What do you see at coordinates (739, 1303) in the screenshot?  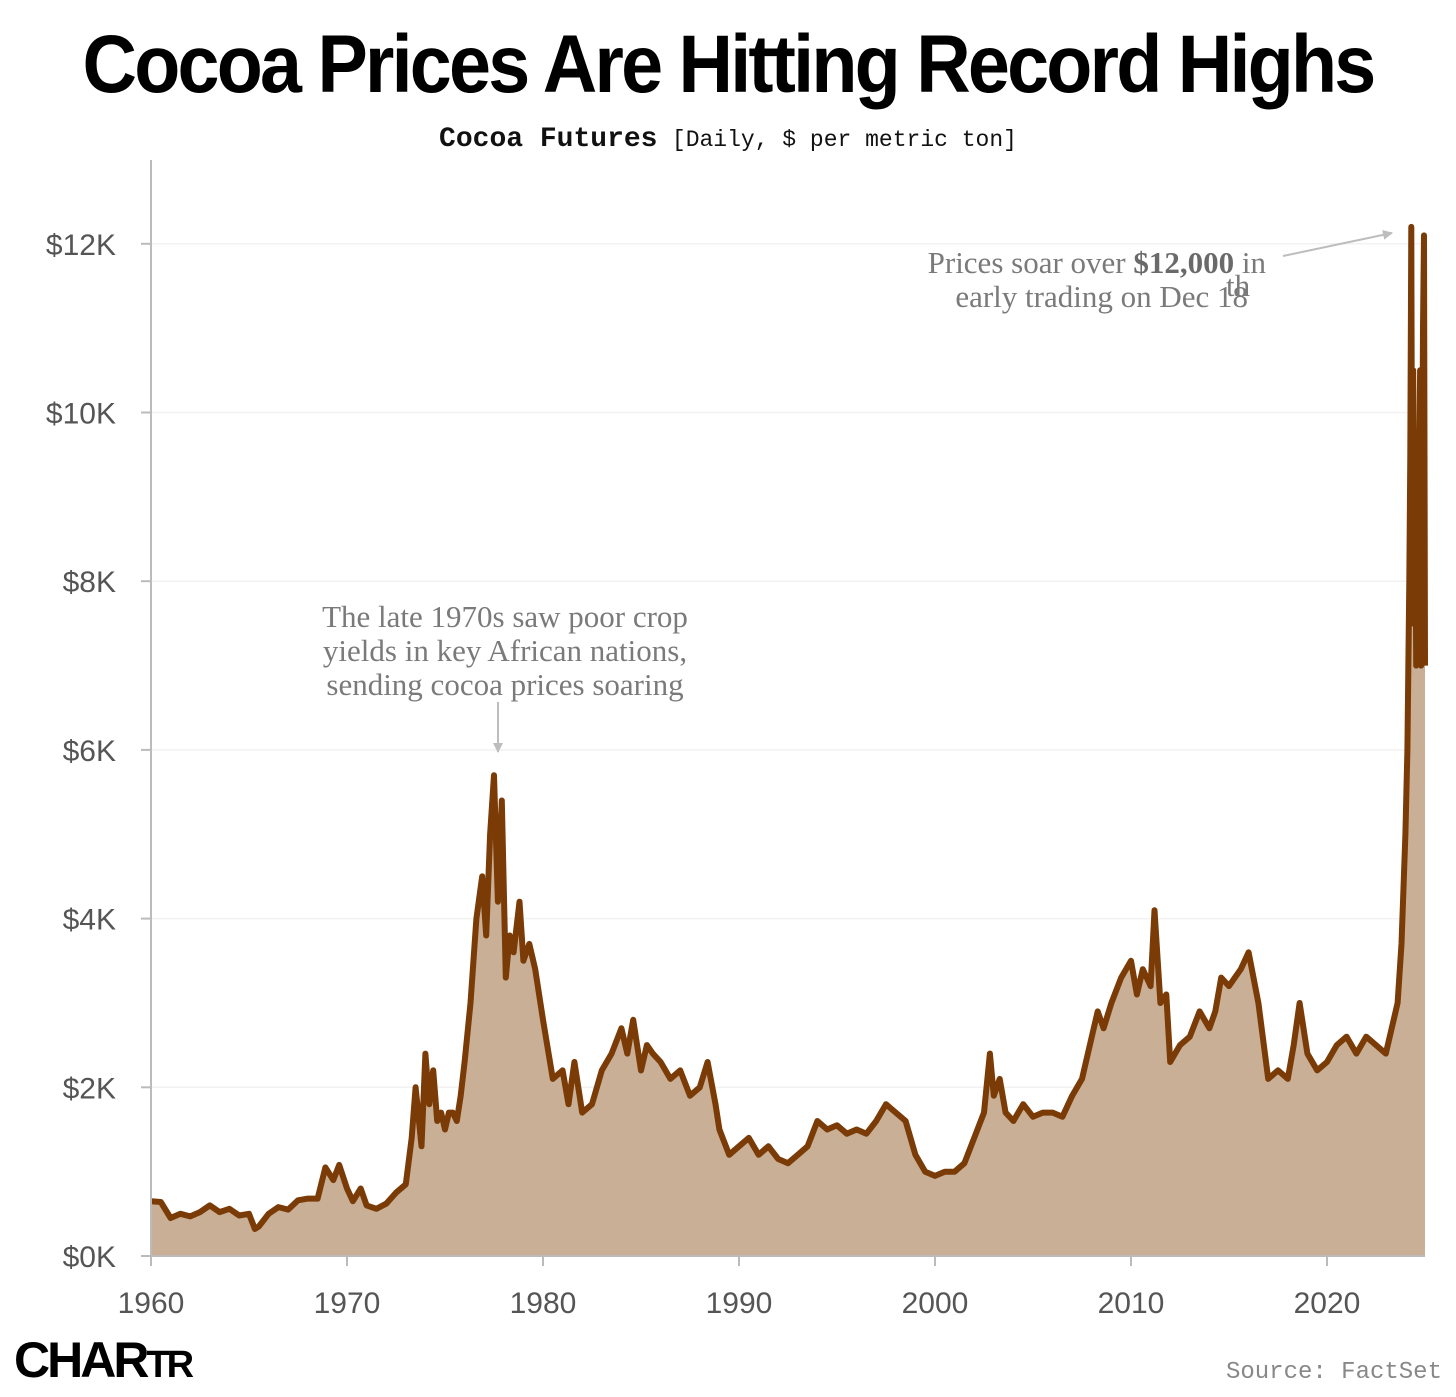 I see `x-tick-label: 1990` at bounding box center [739, 1303].